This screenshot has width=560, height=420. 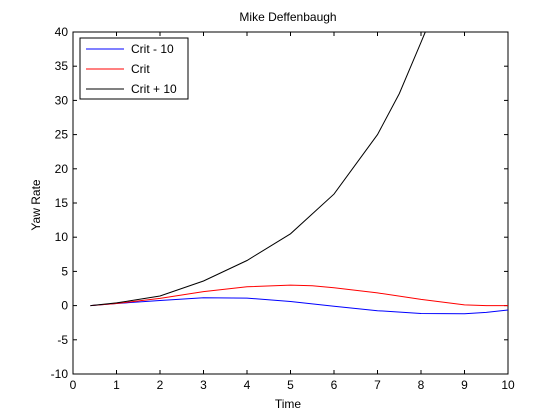 I want to click on x-tick-label: 5, so click(x=290, y=385).